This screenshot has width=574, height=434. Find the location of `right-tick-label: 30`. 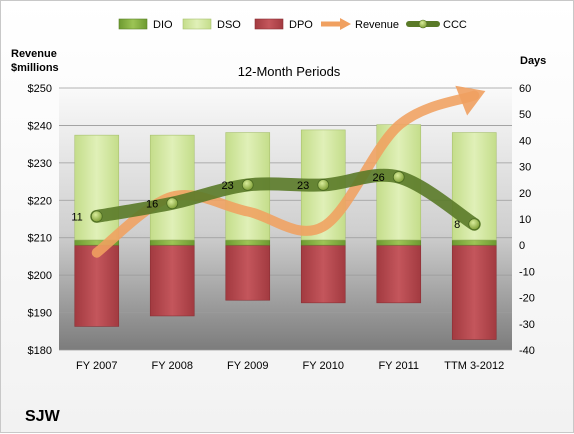

right-tick-label: 30 is located at coordinates (525, 168).